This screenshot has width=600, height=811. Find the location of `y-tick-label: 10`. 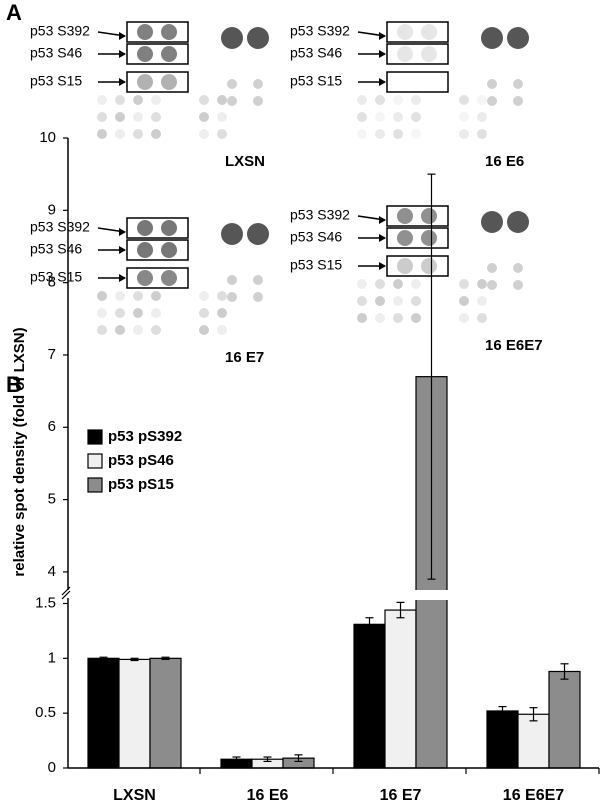

y-tick-label: 10 is located at coordinates (47, 137).